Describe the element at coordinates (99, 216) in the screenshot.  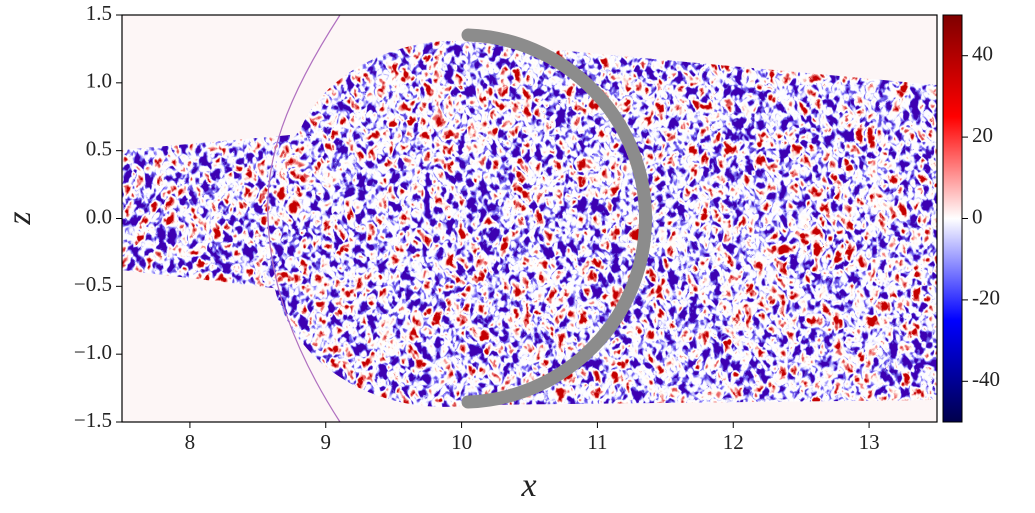
I see `y-tick-label: 0.0` at that location.